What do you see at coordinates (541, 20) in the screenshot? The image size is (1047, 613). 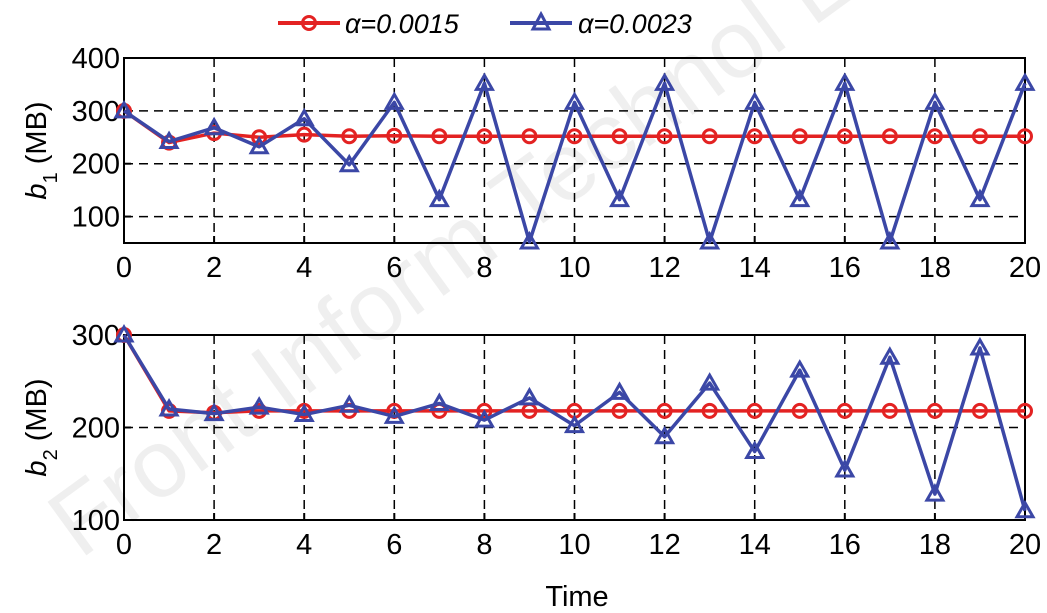 I see `legend-triangle-marker` at bounding box center [541, 20].